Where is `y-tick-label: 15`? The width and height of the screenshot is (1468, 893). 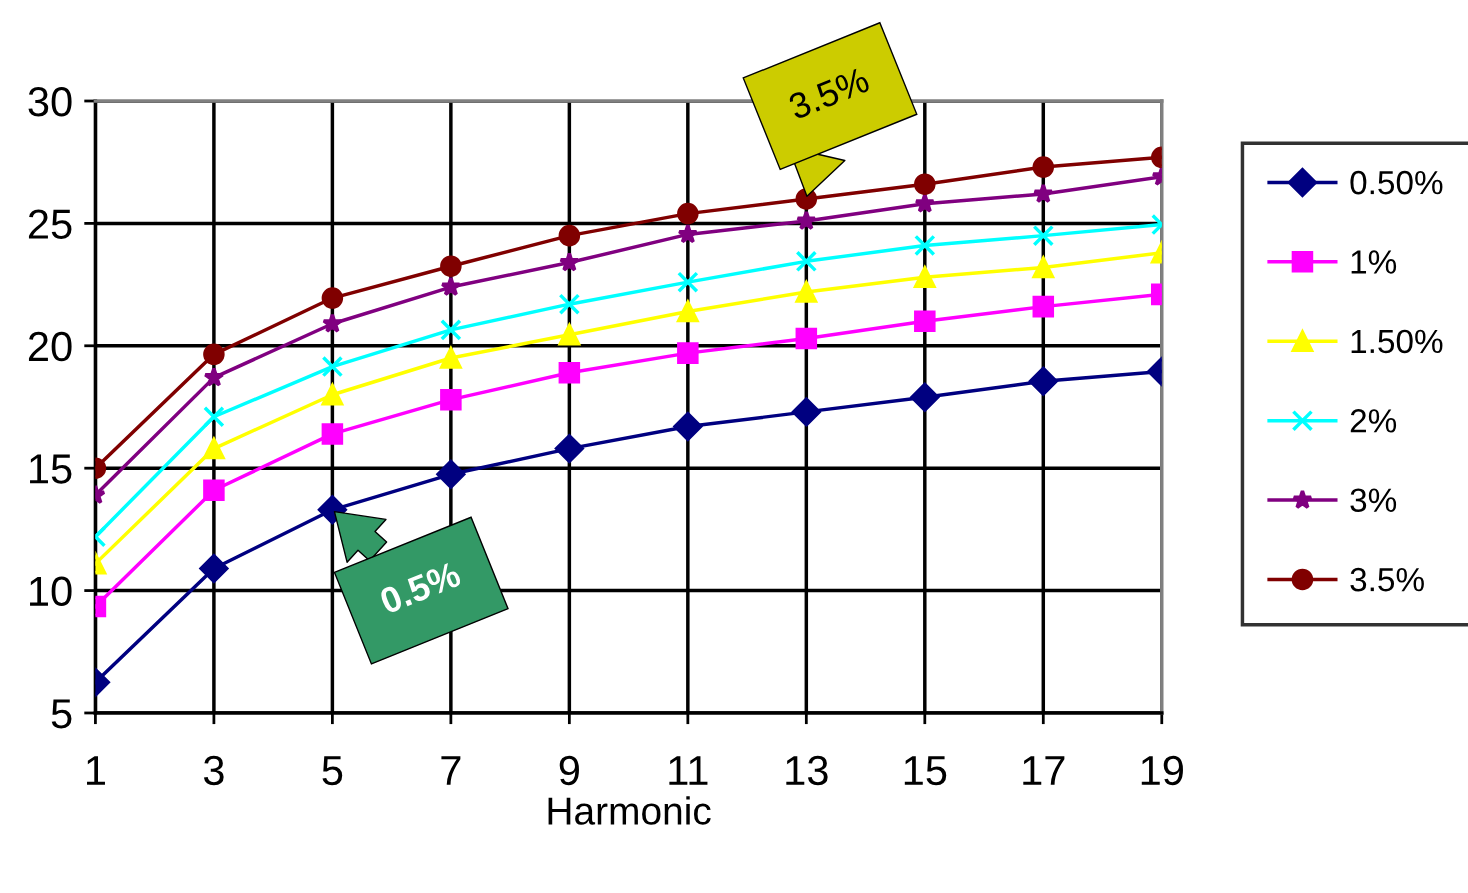 y-tick-label: 15 is located at coordinates (51, 469).